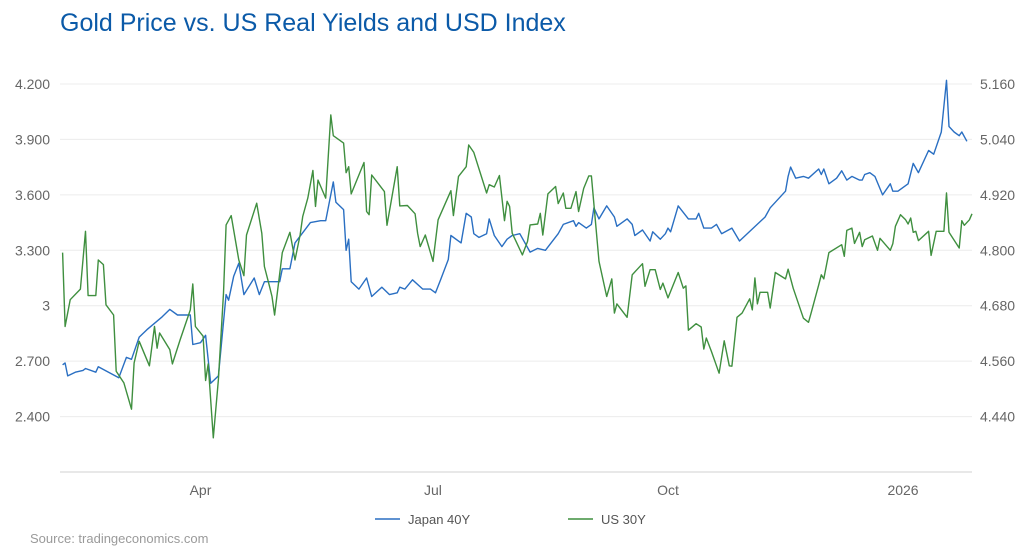  I want to click on x-tick-label: Jul, so click(433, 490).